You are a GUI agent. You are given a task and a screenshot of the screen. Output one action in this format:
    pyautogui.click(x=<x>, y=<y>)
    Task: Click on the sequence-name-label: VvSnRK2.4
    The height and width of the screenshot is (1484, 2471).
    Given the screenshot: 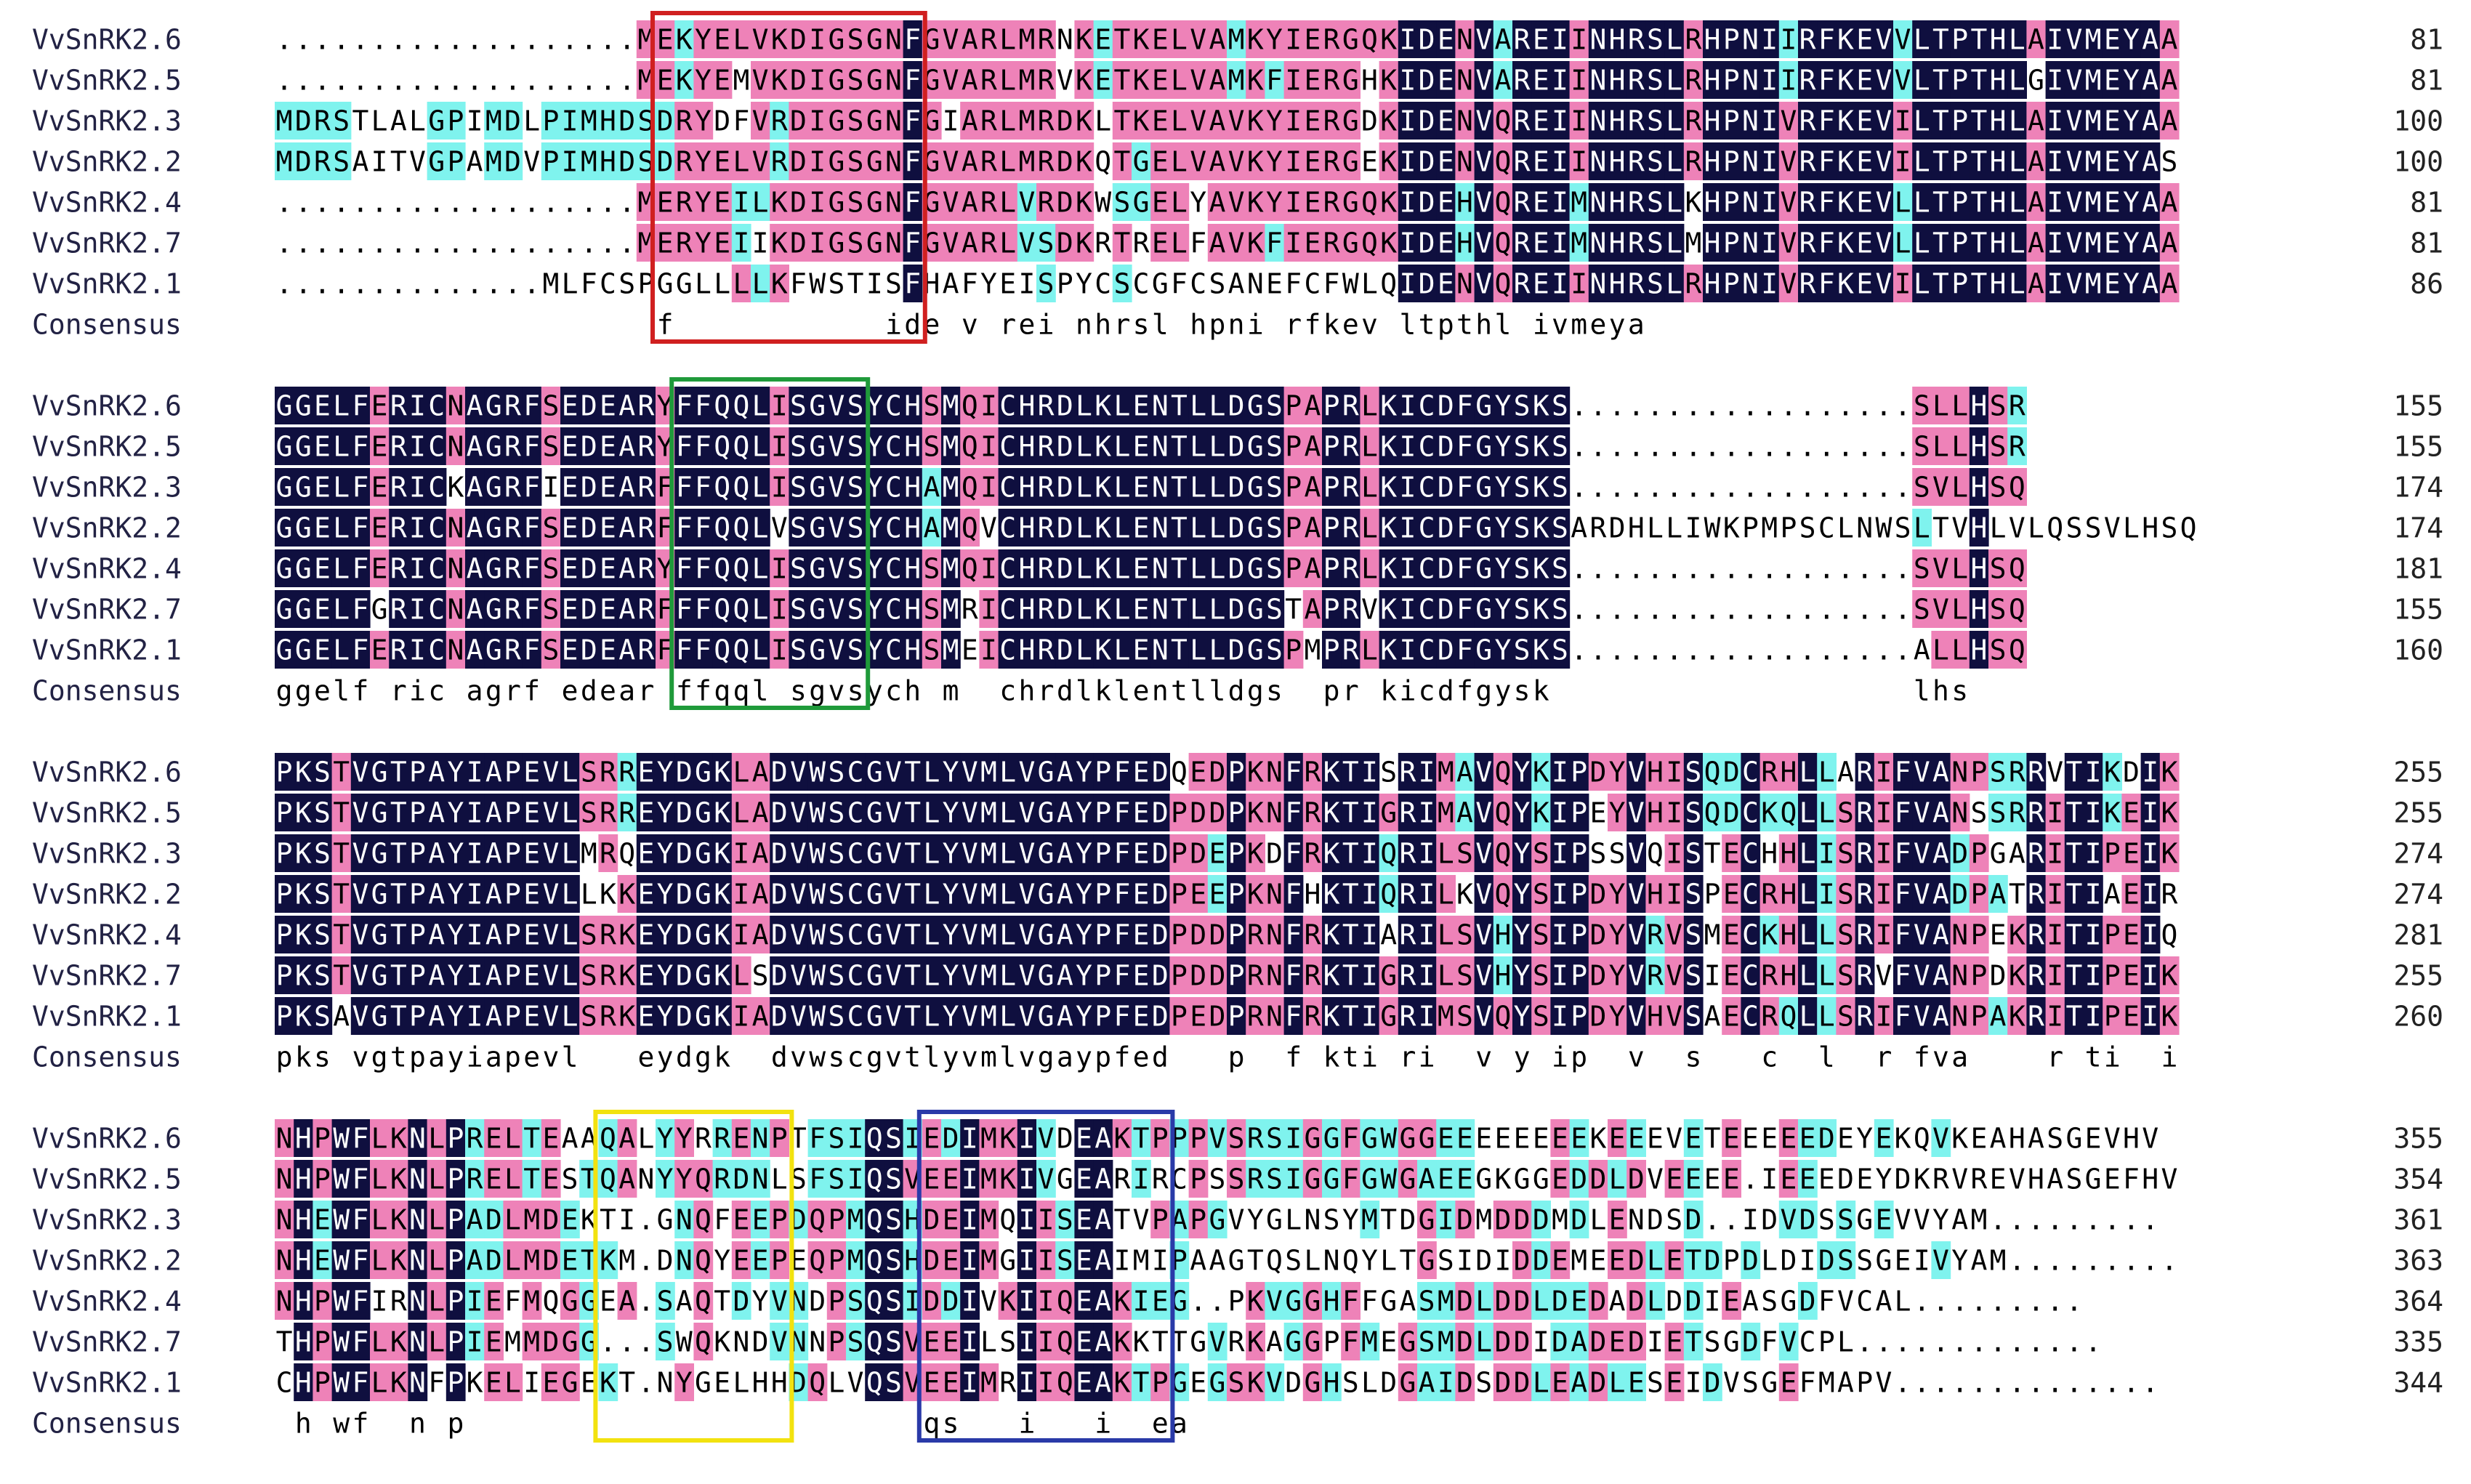 What is the action you would take?
    pyautogui.click(x=107, y=1301)
    